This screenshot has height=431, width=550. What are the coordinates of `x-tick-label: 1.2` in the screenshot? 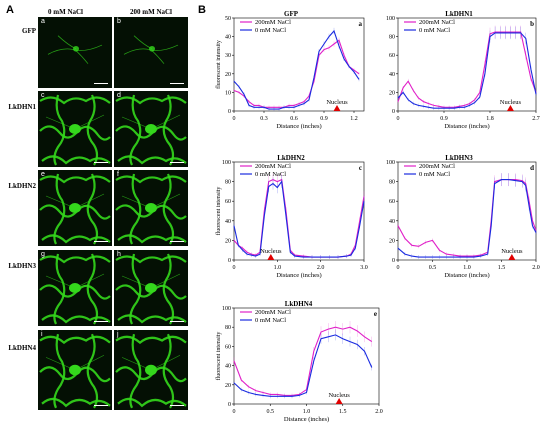 It's located at (354, 119).